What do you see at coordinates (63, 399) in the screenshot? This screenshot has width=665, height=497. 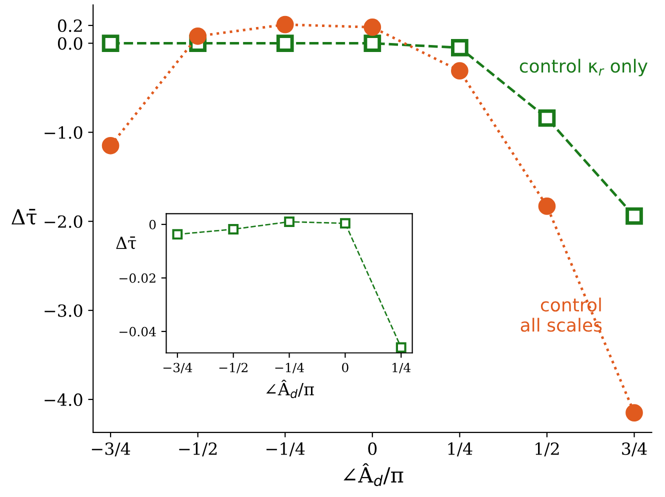 I see `y-tick-label: −4.0` at bounding box center [63, 399].